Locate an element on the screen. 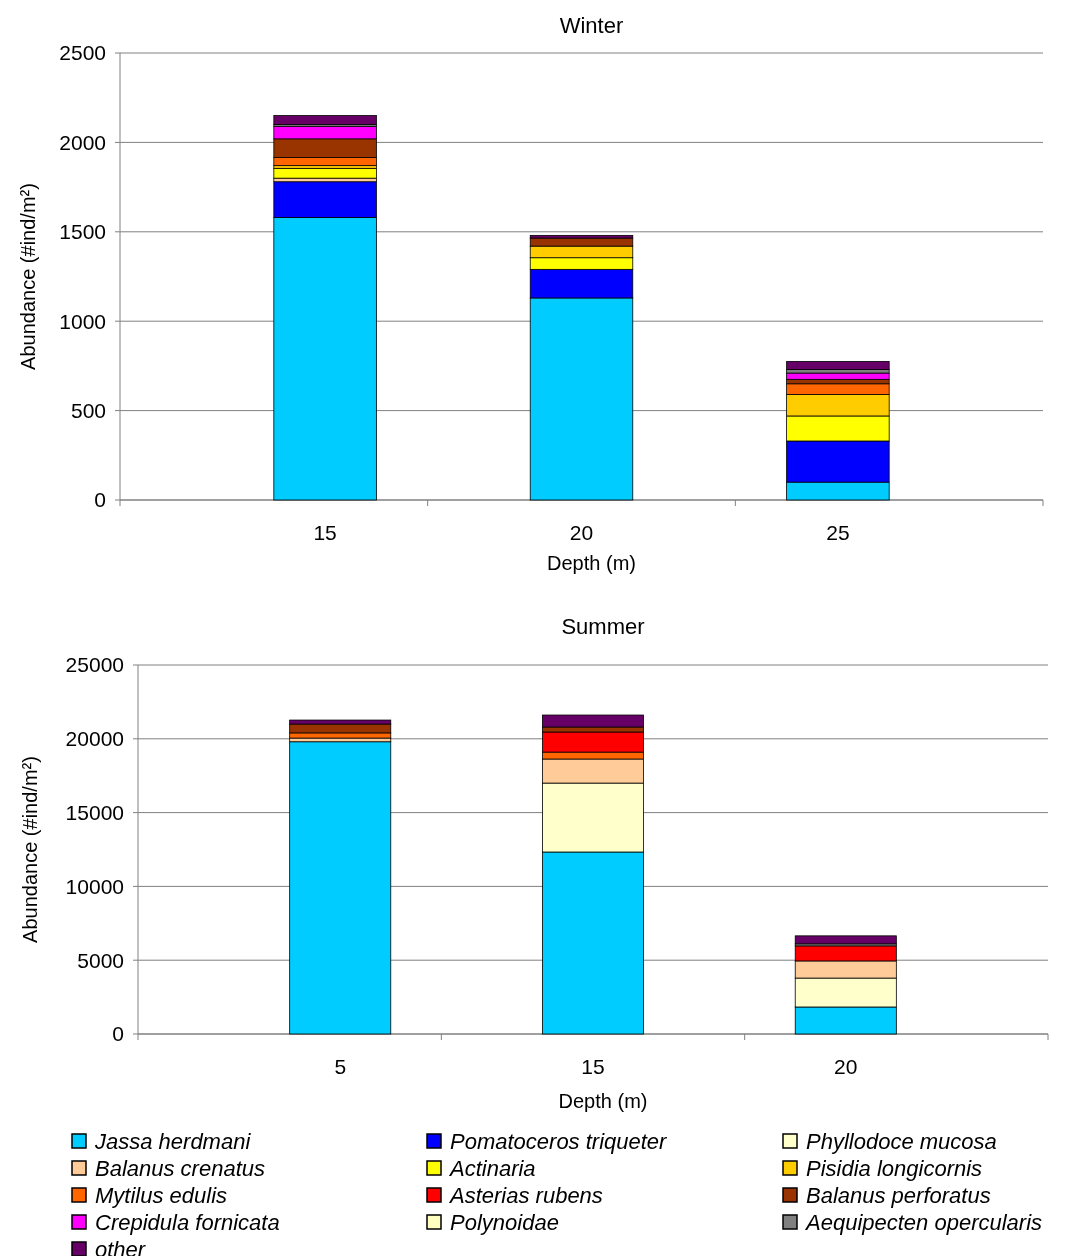 The width and height of the screenshot is (1077, 1256). y-tick-label: 10000 is located at coordinates (94, 886).